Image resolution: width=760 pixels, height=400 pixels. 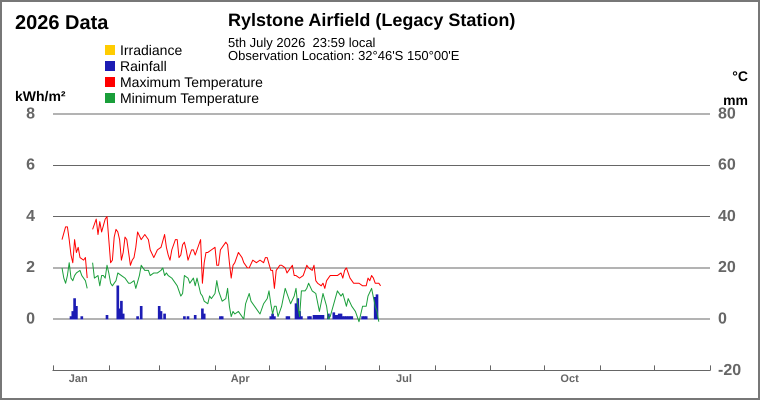 What do you see at coordinates (570, 379) in the screenshot?
I see `x-tick-label: Oct` at bounding box center [570, 379].